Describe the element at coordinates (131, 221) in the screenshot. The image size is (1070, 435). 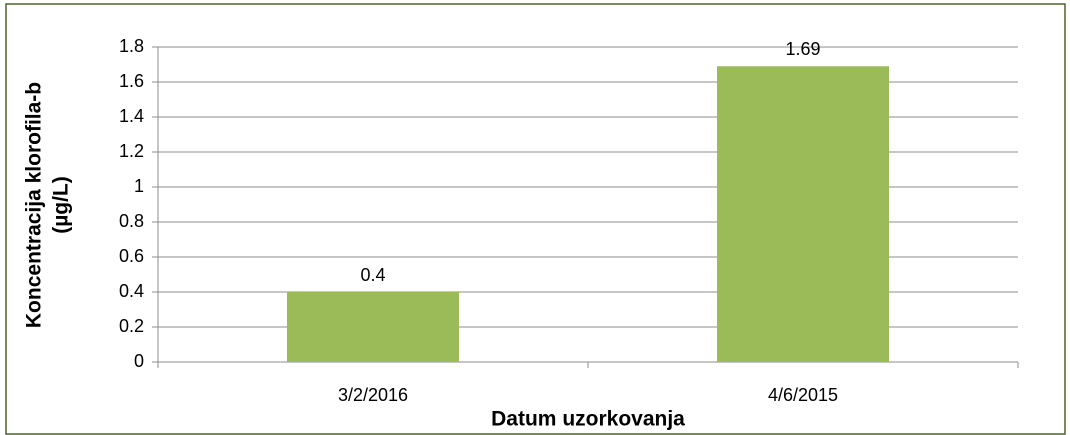
I see `y-tick-label: 0.8` at that location.